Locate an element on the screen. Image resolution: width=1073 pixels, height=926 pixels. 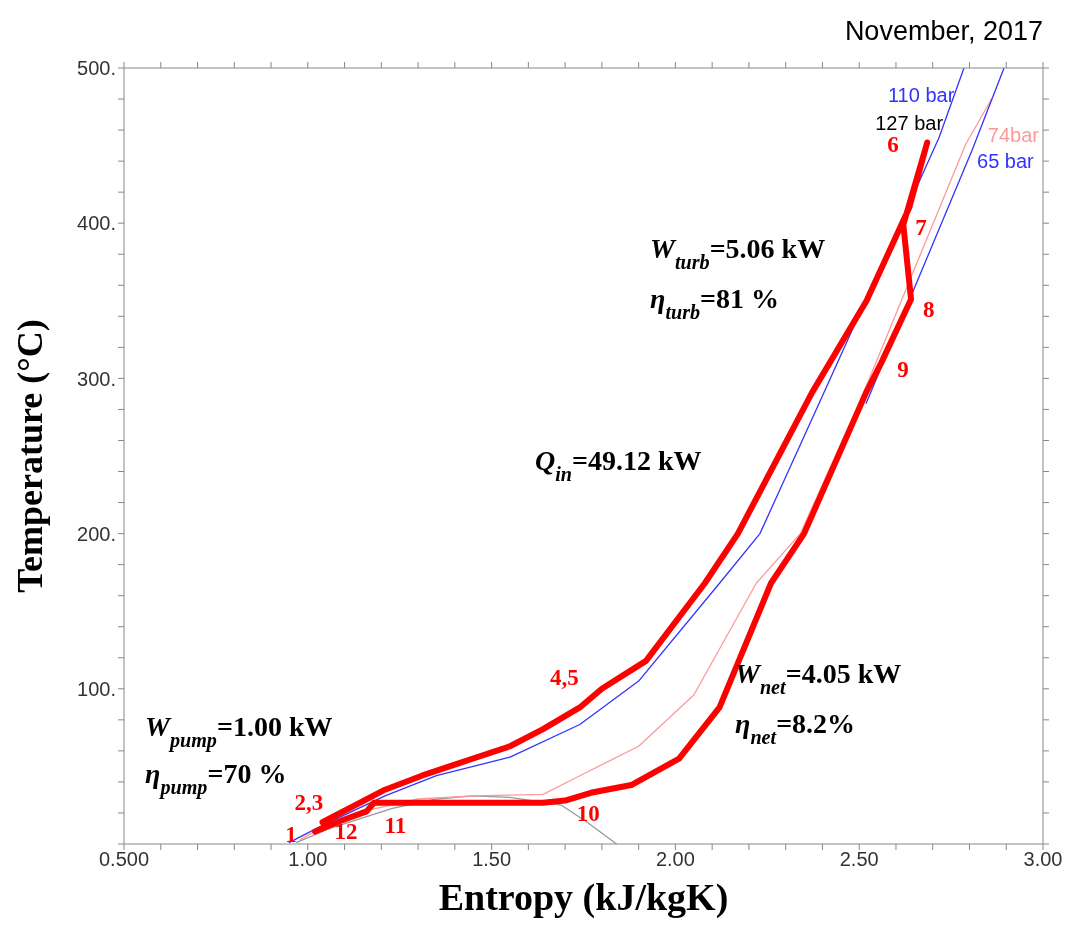
x-tick-label: 2.00 is located at coordinates (675, 859).